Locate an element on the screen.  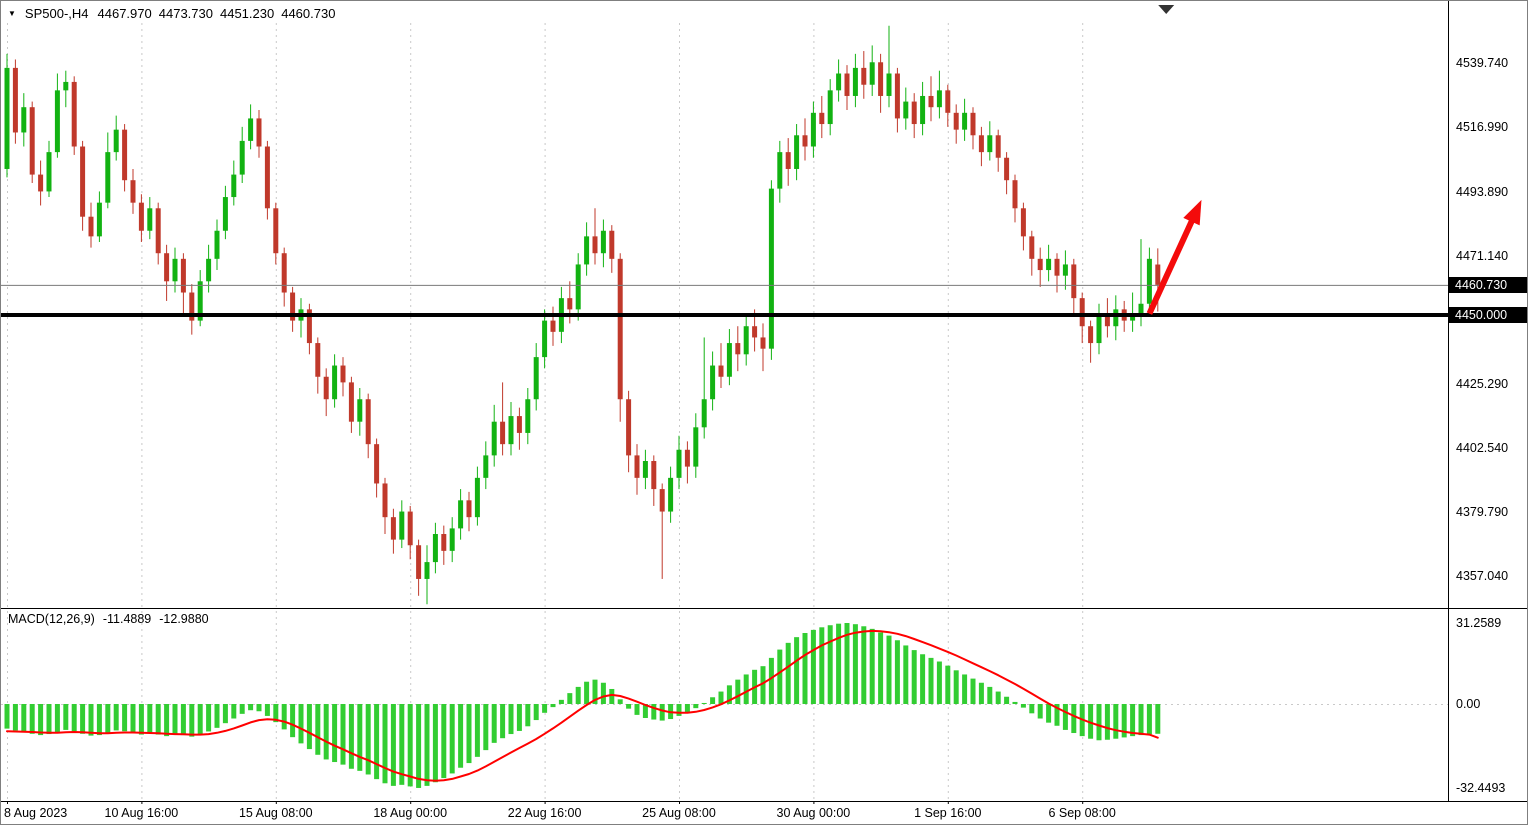
trend-arrow-head is located at coordinates (1192, 212).